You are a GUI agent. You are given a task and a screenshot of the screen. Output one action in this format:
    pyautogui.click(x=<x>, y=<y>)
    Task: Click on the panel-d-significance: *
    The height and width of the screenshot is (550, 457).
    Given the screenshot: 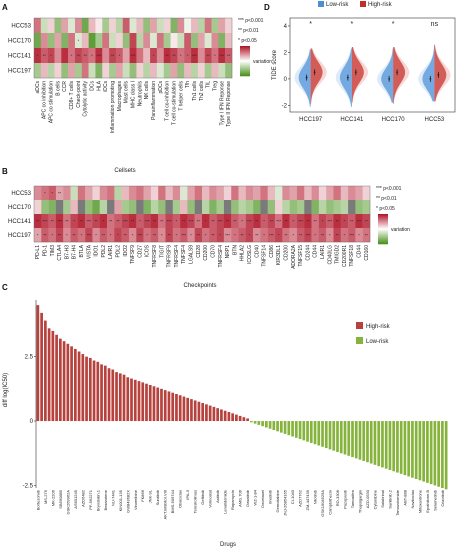 What is the action you would take?
    pyautogui.click(x=393, y=24)
    